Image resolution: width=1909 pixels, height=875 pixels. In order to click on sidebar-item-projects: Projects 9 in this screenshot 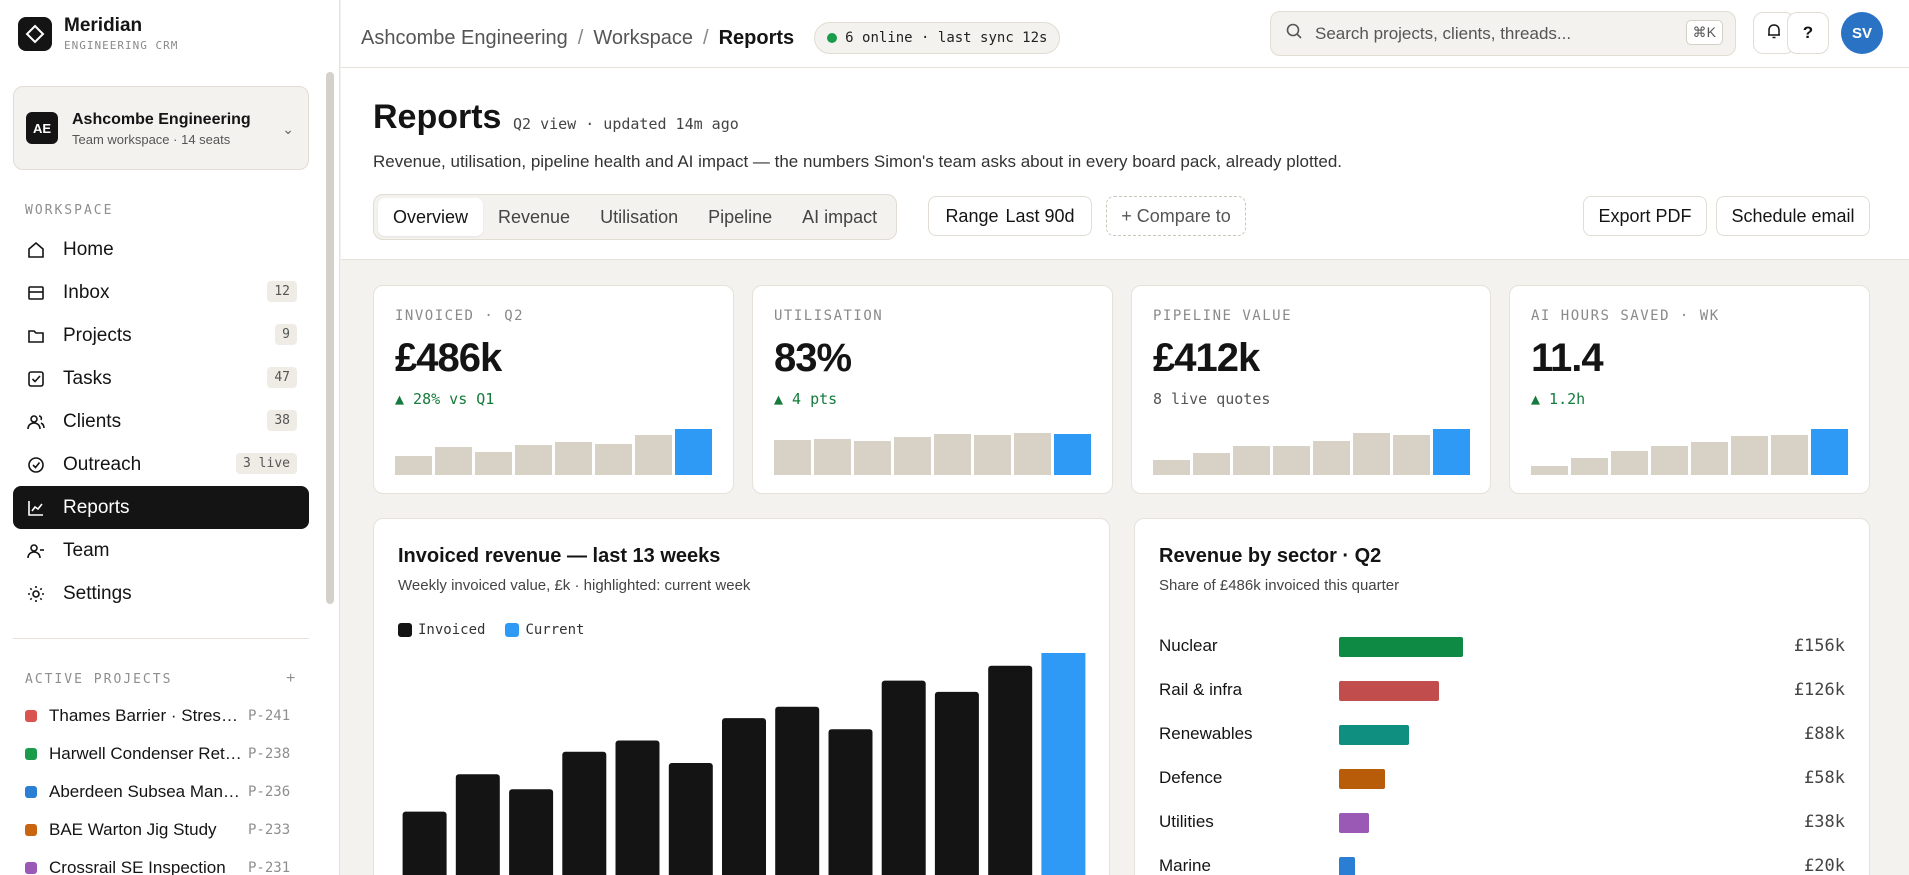, I will do `click(161, 335)`.